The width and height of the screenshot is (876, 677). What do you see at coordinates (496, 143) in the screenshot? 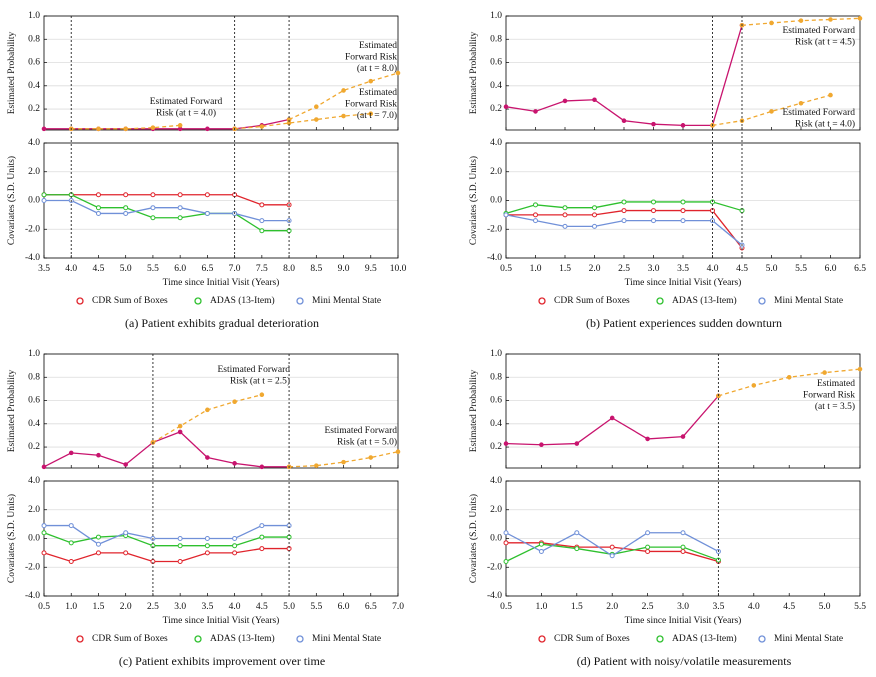
I see `y-tick-label: 4.0` at bounding box center [496, 143].